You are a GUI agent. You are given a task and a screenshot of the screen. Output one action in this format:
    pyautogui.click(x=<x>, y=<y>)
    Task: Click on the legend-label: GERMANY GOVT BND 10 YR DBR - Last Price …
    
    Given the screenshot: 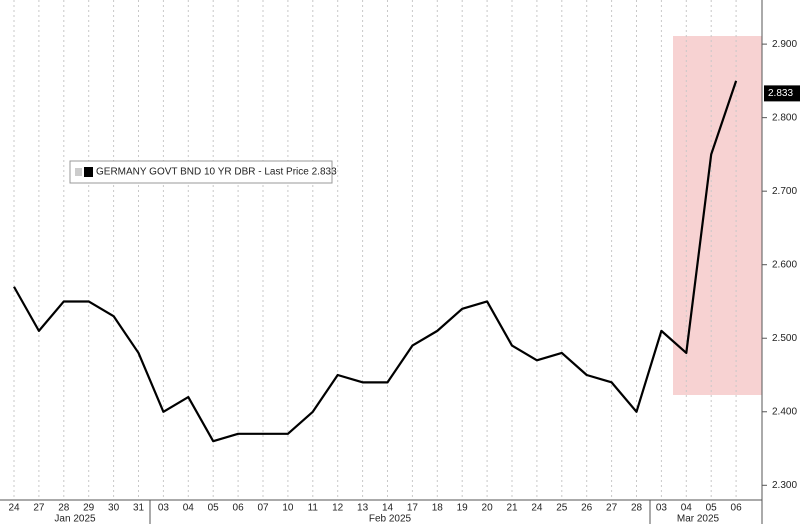 What is the action you would take?
    pyautogui.click(x=216, y=172)
    